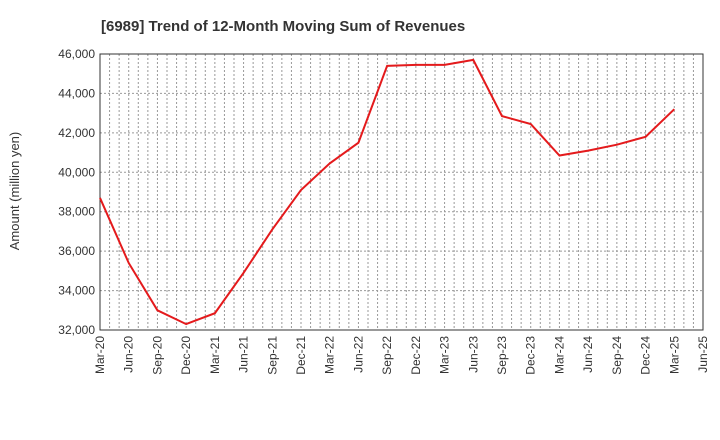 The width and height of the screenshot is (720, 440). I want to click on x-tick-label: Sep-22, so click(387, 355).